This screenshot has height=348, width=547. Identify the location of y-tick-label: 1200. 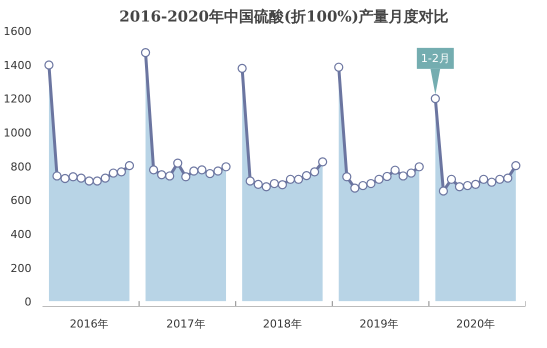
(18, 99).